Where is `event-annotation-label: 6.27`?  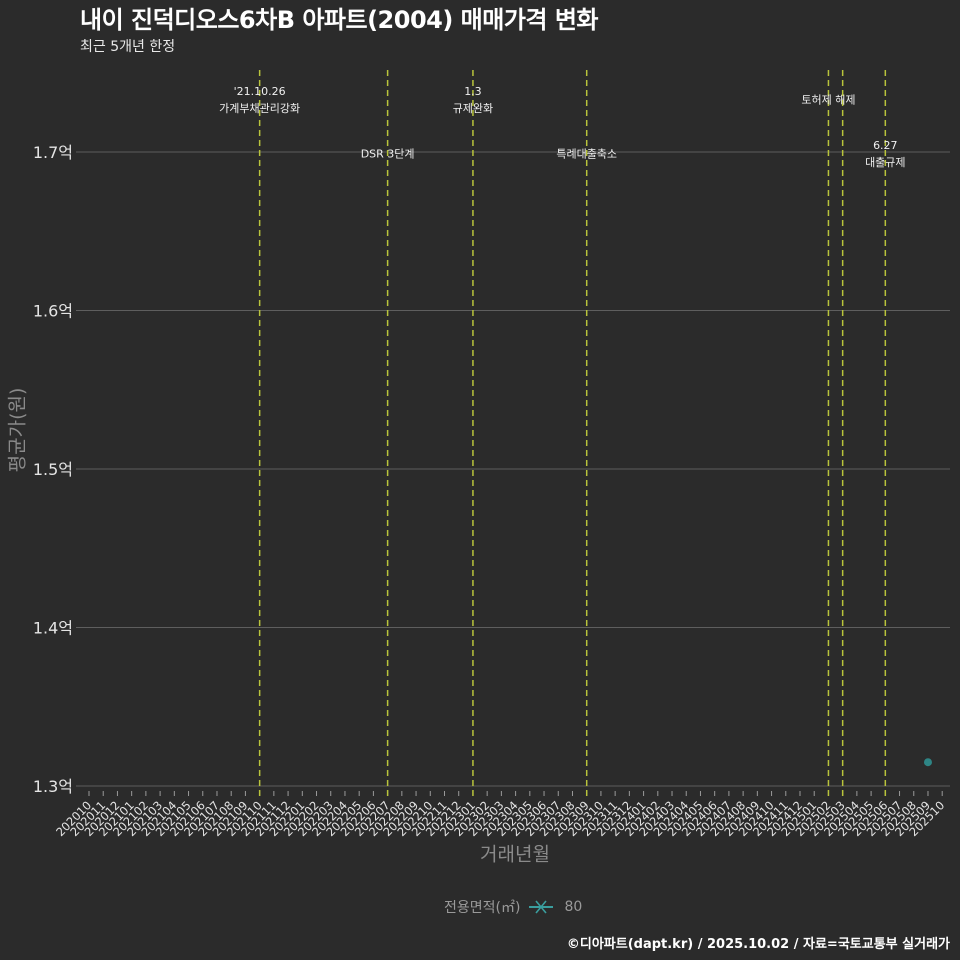
event-annotation-label: 6.27 is located at coordinates (885, 145).